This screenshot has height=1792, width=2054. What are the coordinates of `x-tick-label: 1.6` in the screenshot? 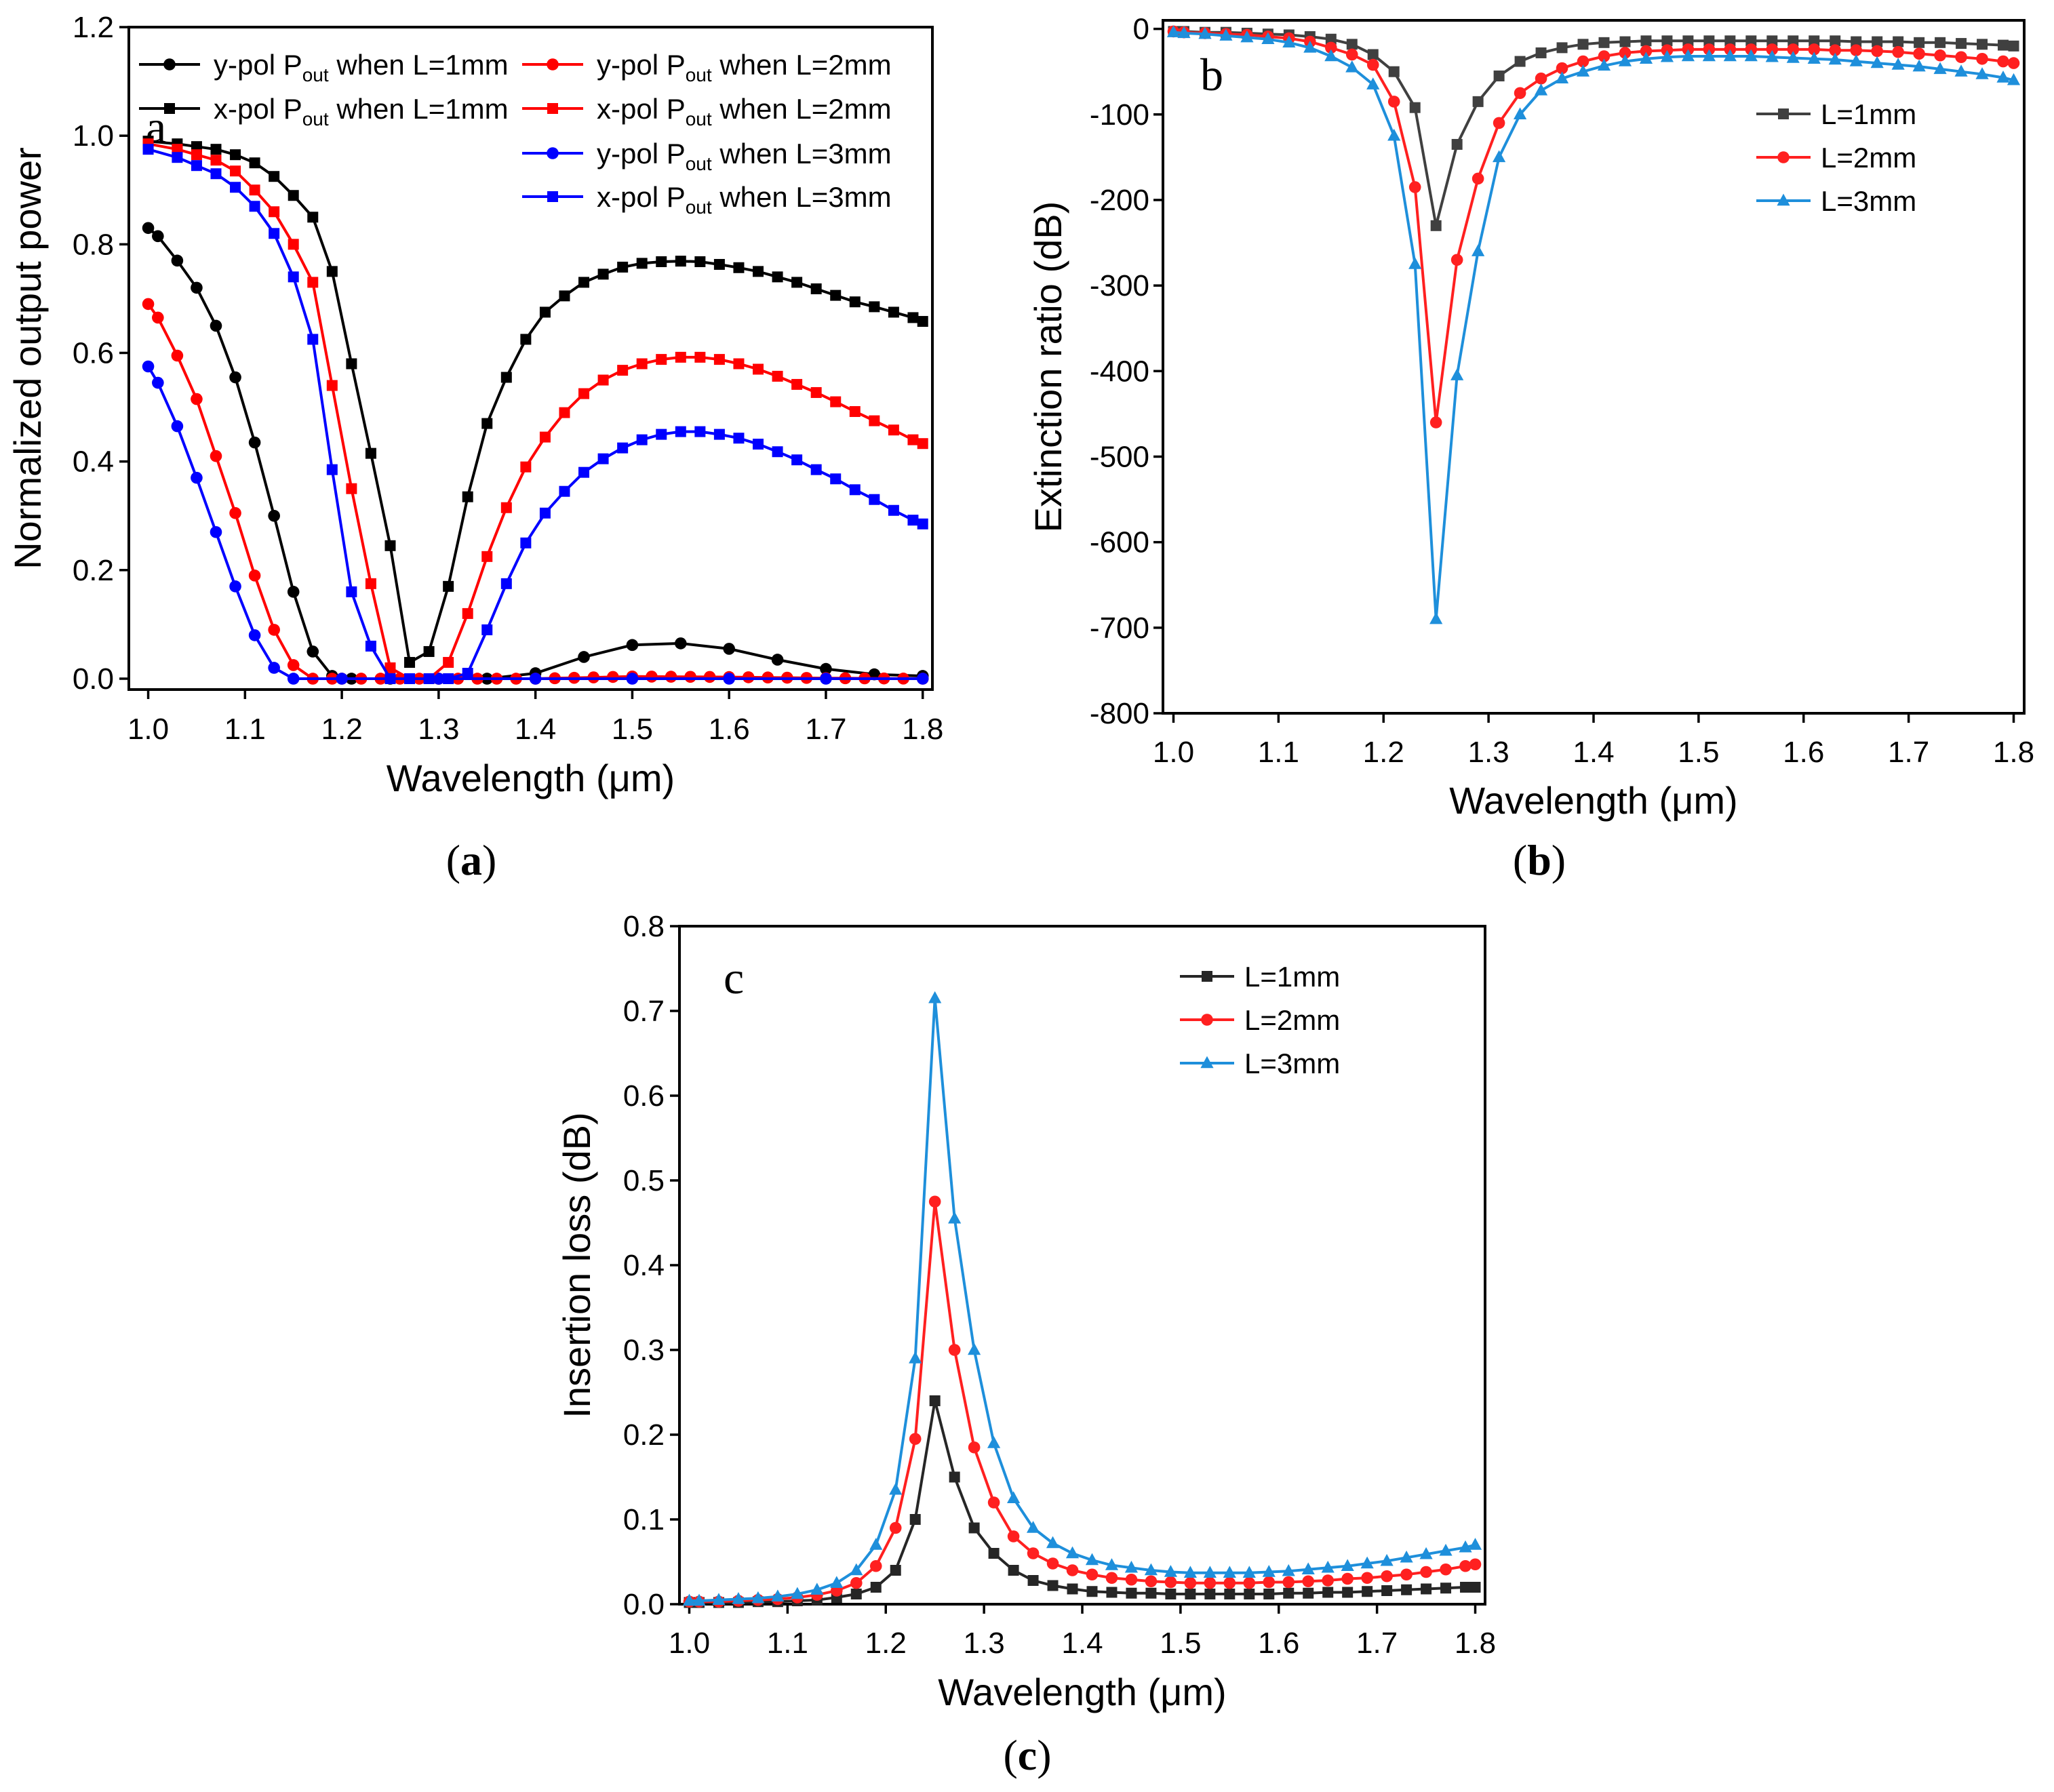 It's located at (1279, 1643).